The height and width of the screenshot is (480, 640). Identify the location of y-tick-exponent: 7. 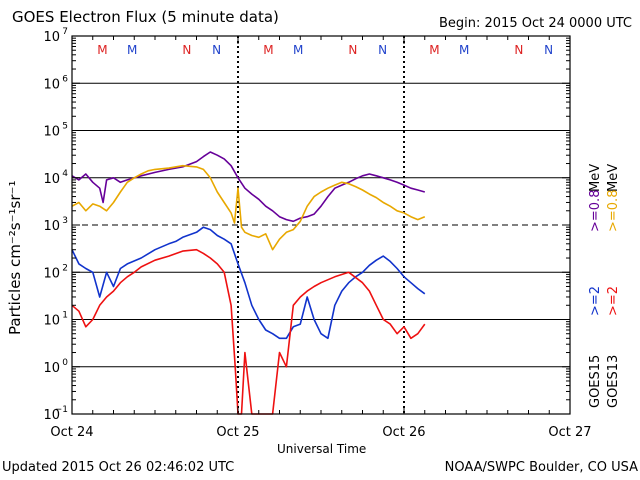
(65, 32).